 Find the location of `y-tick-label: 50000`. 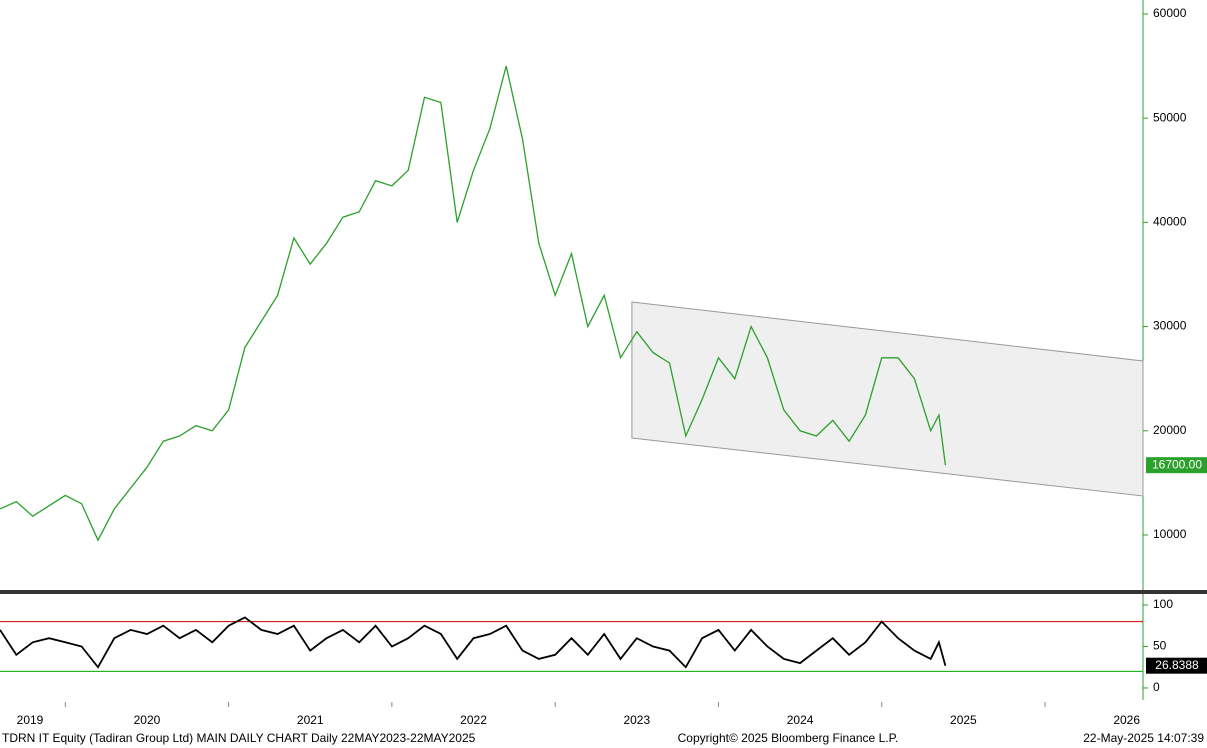

y-tick-label: 50000 is located at coordinates (1170, 117).